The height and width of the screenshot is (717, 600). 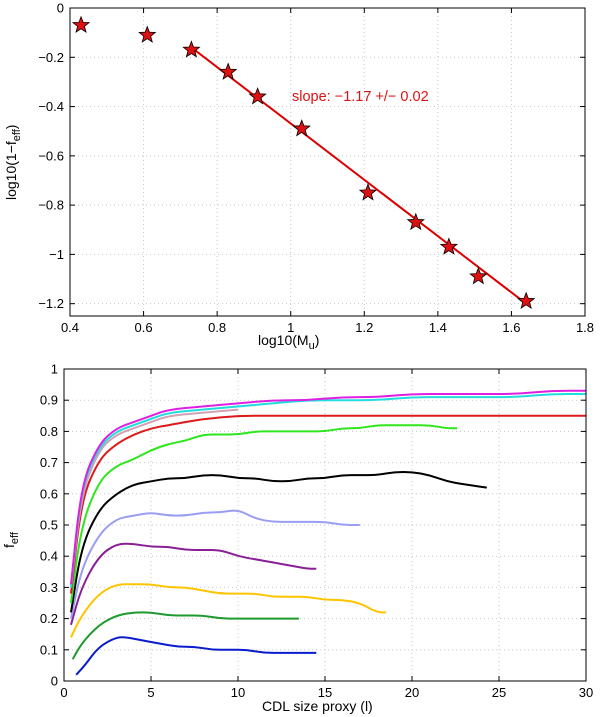 I want to click on curves-y-axis-label: feff, so click(x=11, y=539).